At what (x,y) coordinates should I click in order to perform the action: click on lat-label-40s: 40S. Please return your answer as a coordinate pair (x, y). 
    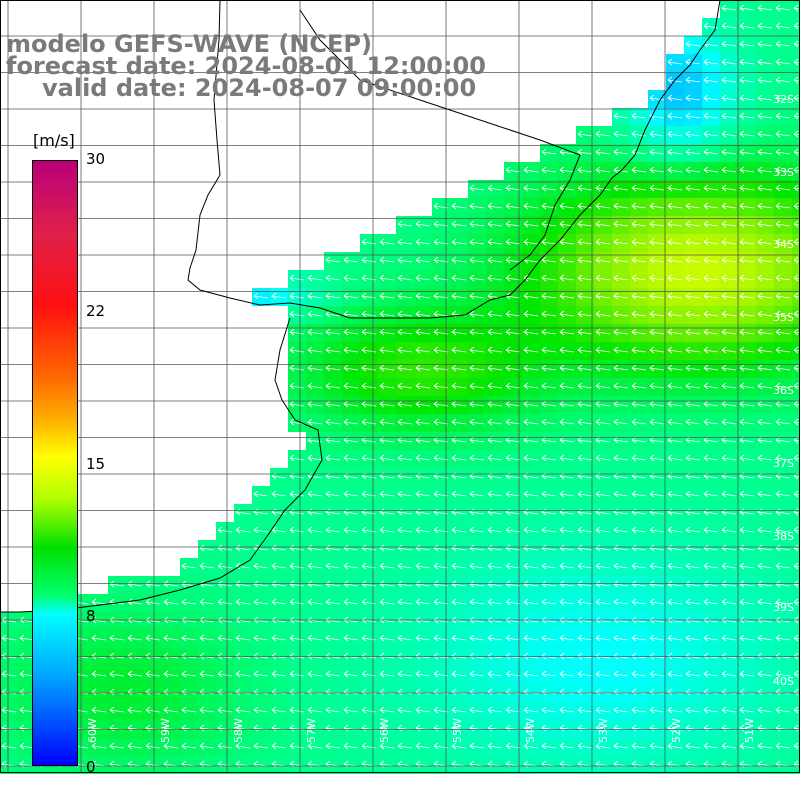
    Looking at the image, I should click on (783, 681).